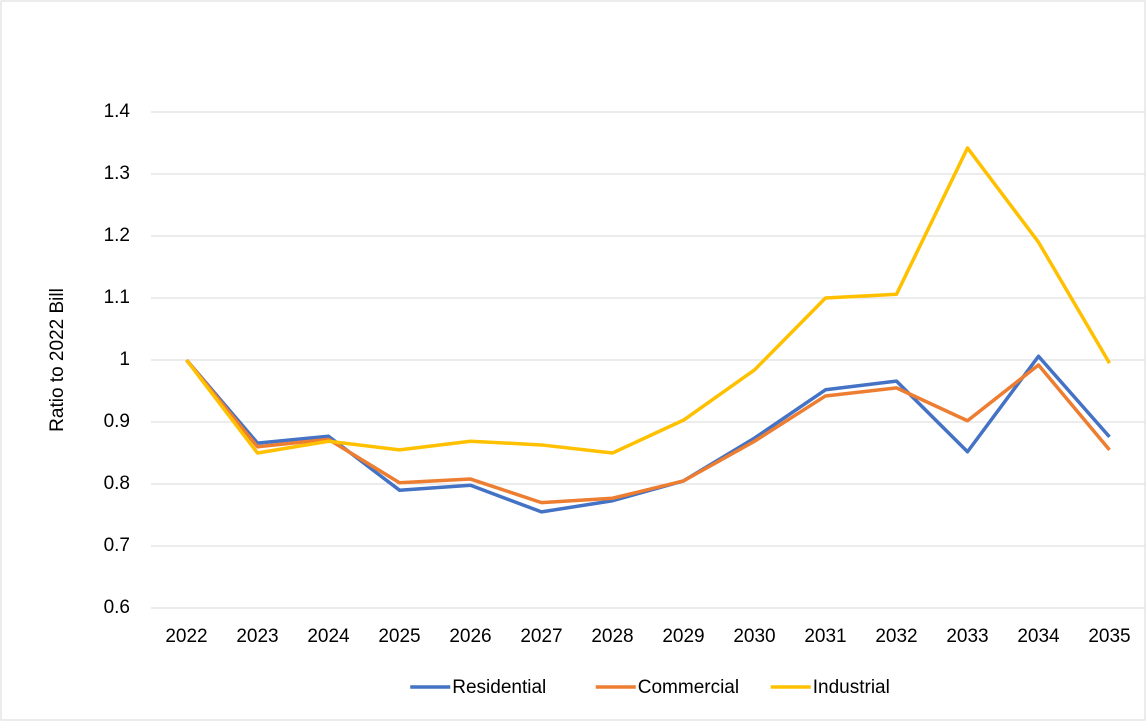 The width and height of the screenshot is (1146, 726). I want to click on x-tick-label: 2025, so click(399, 636).